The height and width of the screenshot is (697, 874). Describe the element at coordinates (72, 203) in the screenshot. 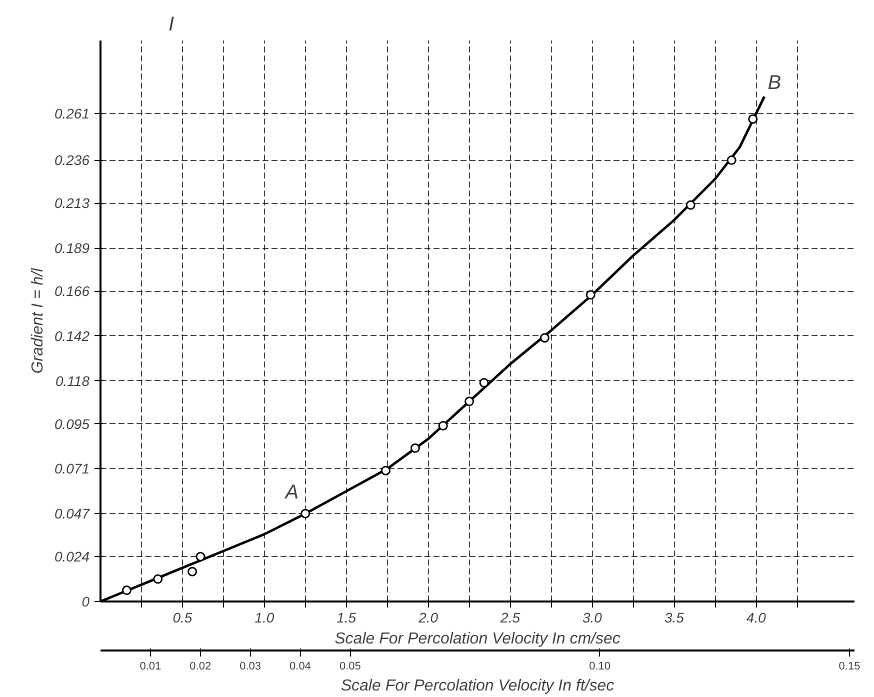

I see `y-tick-label: 0.213` at that location.